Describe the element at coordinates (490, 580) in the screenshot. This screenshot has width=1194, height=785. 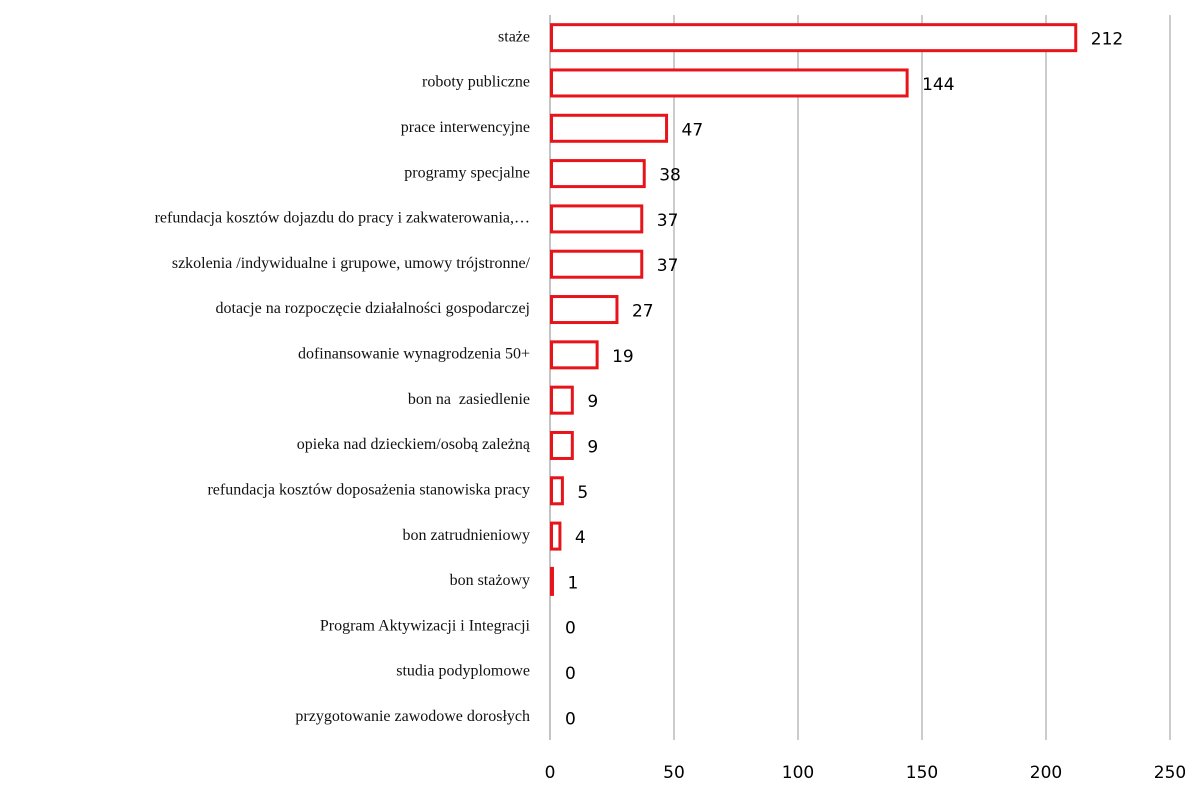
I see `y-tick-label: bon stażowy` at that location.